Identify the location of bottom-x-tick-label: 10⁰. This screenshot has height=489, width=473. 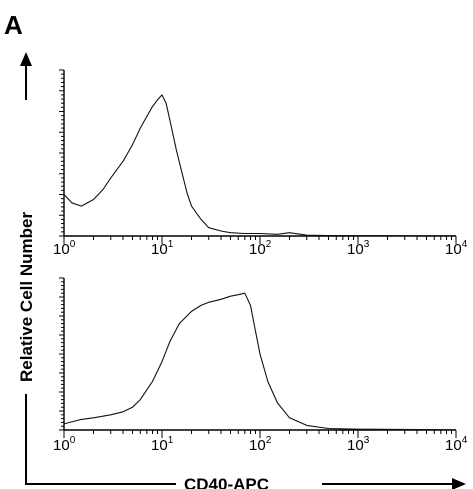
(64, 444).